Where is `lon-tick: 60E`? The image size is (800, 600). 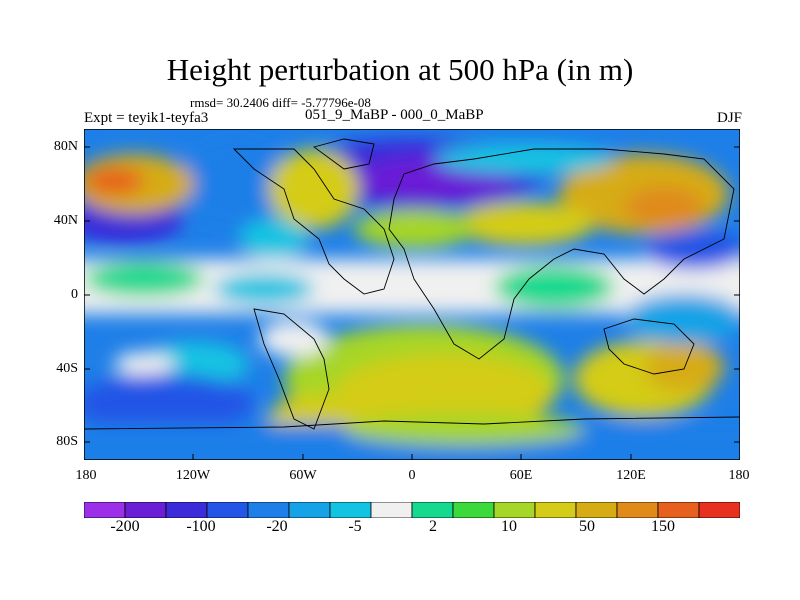
lon-tick: 60E is located at coordinates (521, 475).